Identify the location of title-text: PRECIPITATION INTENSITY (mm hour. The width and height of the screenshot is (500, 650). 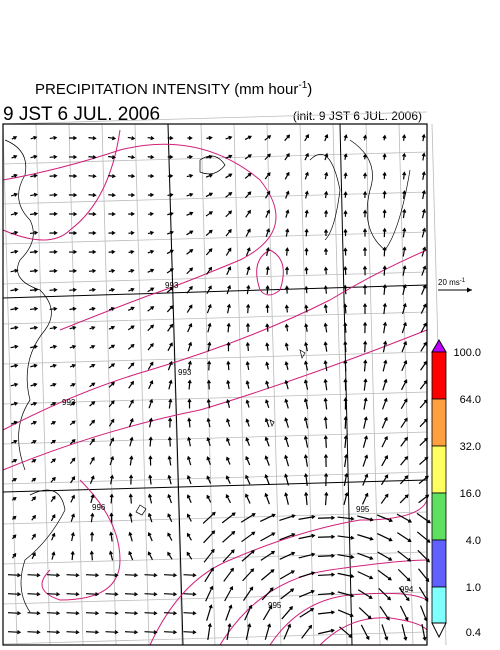
(166, 89).